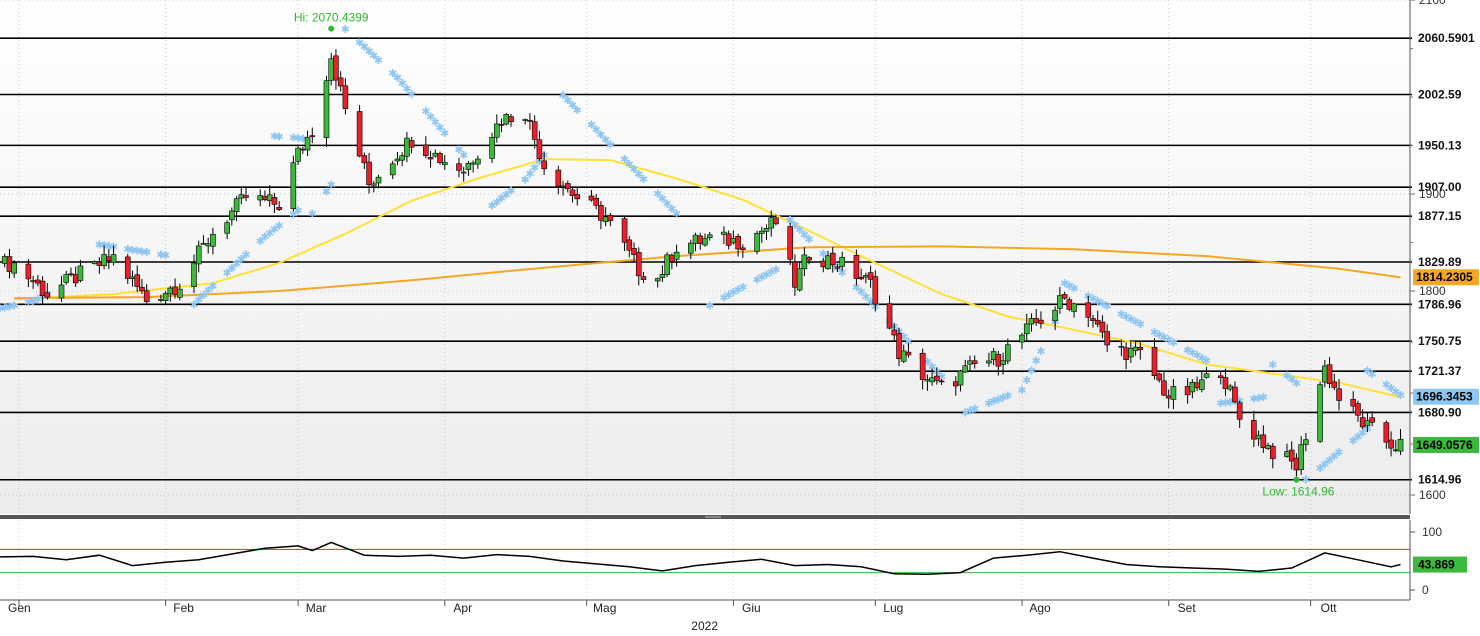  I want to click on x-axis-month-label: Feb, so click(183, 608).